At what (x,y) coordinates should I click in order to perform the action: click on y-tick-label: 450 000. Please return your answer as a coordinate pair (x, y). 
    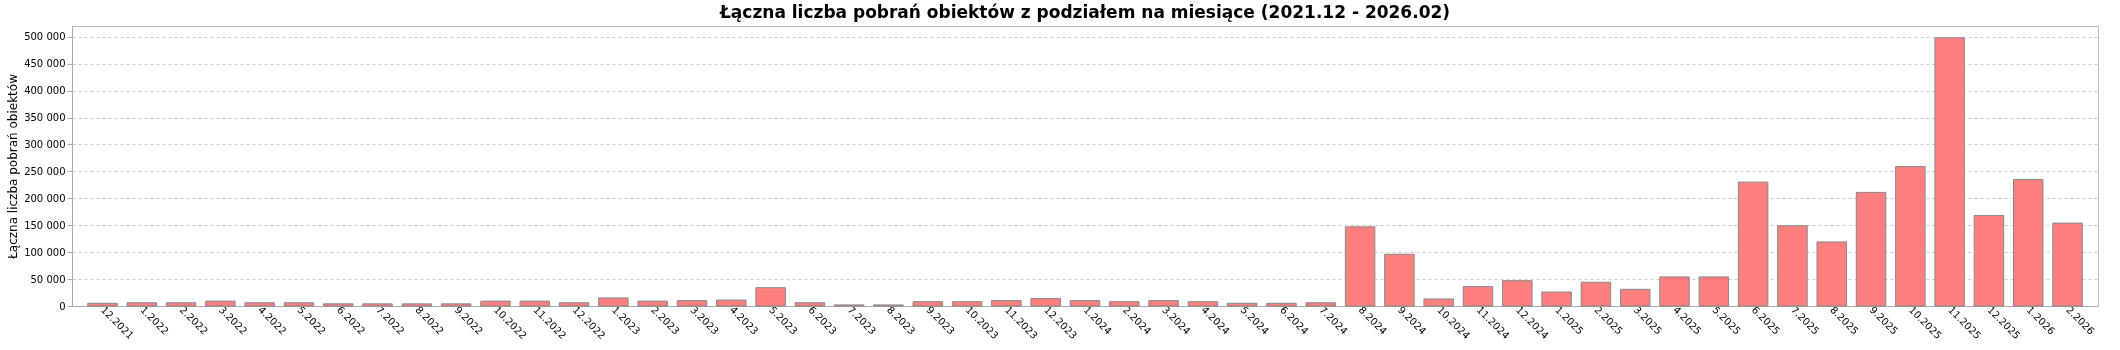
    Looking at the image, I should click on (45, 64).